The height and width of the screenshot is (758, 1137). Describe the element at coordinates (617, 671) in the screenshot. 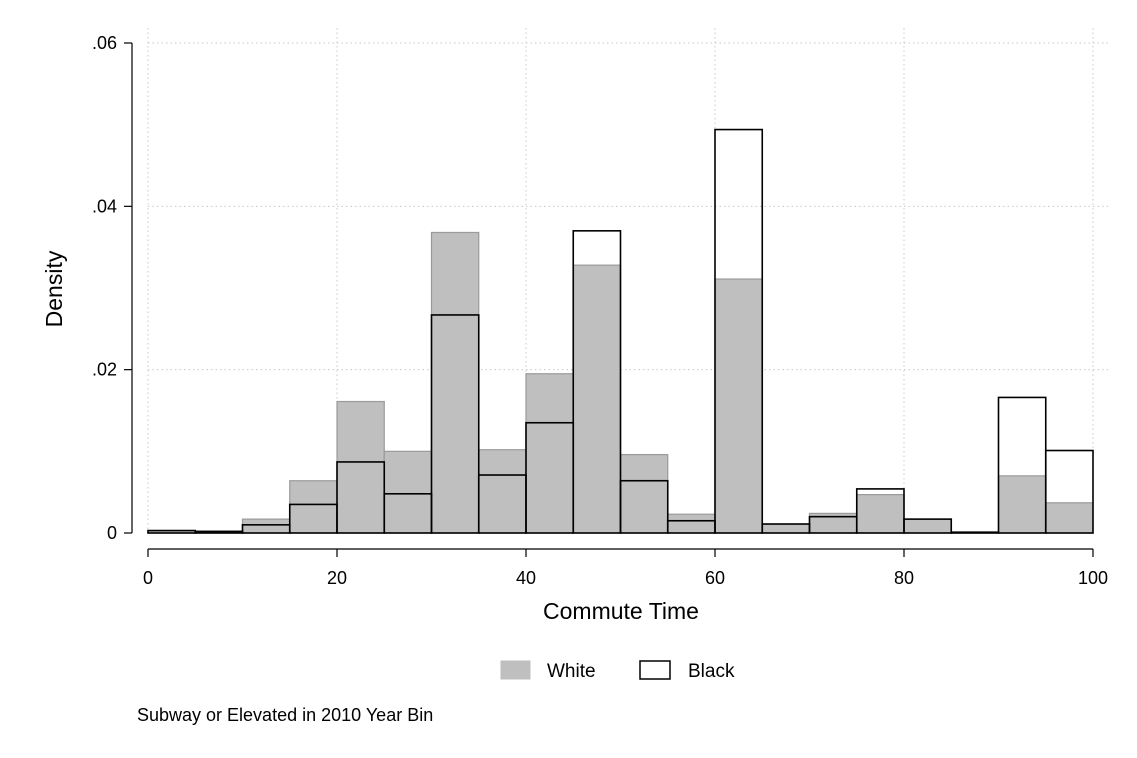

I see `legend: White Black` at that location.